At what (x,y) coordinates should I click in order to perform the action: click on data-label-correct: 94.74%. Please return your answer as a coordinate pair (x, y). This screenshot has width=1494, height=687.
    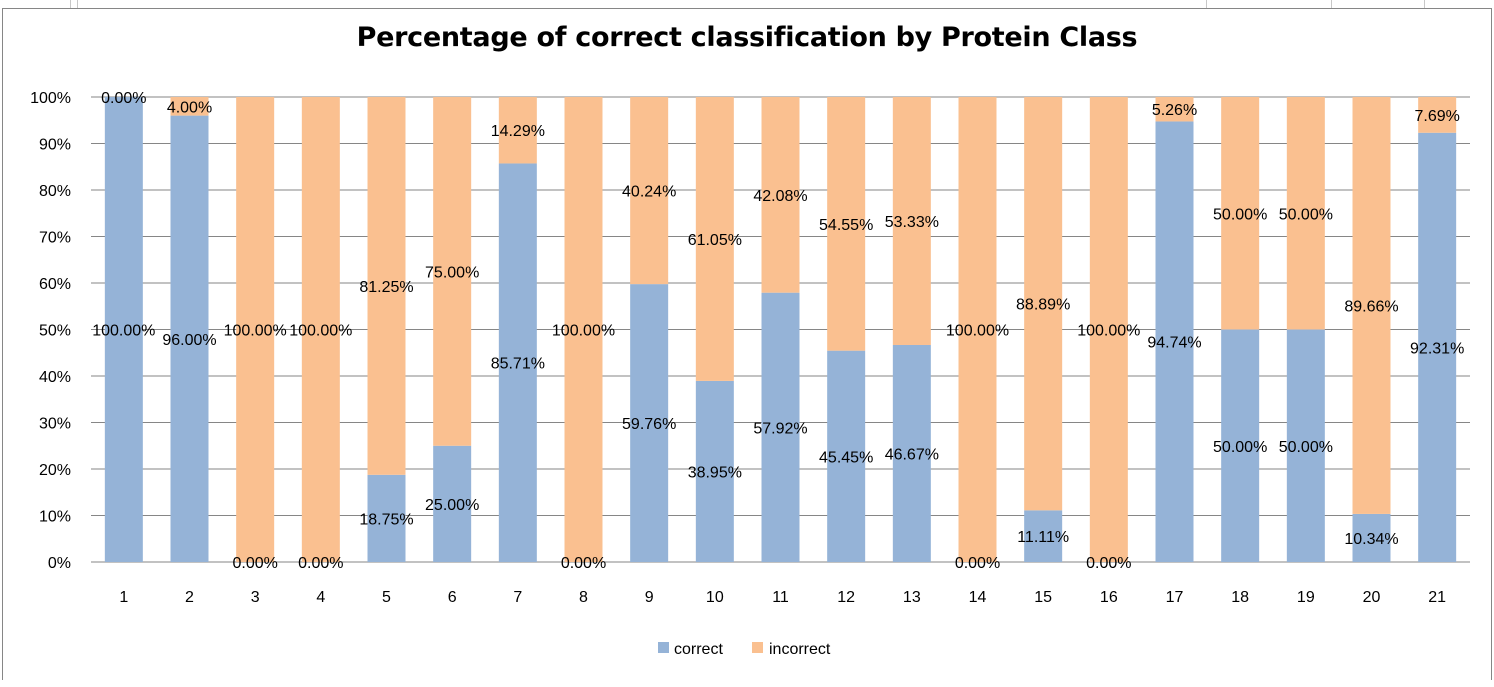
    Looking at the image, I should click on (1174, 343).